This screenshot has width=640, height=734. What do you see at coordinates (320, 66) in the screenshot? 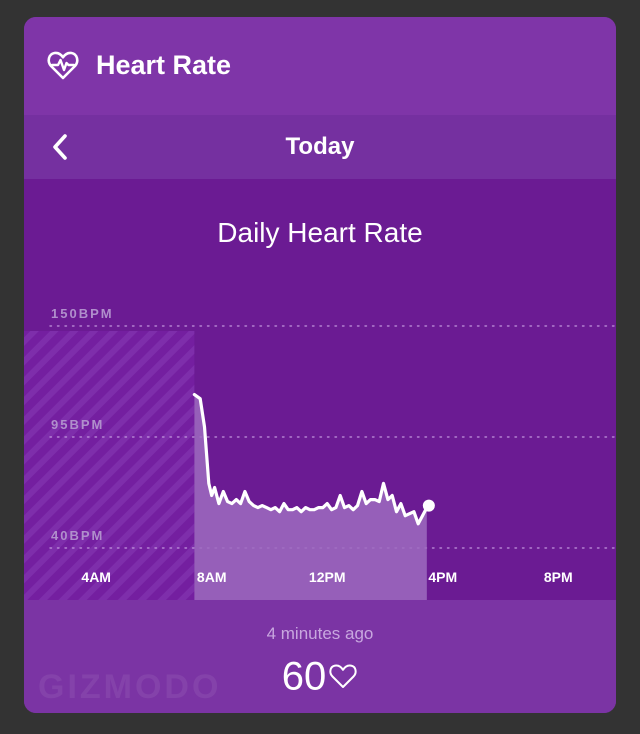
I see `header: Heart Rate` at bounding box center [320, 66].